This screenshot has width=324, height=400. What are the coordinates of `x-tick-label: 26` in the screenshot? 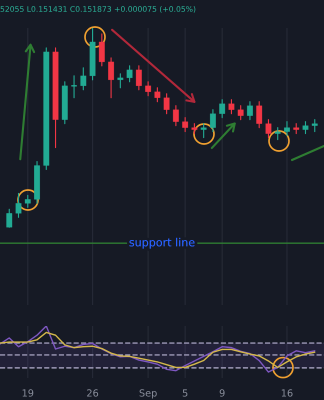 It's located at (92, 393).